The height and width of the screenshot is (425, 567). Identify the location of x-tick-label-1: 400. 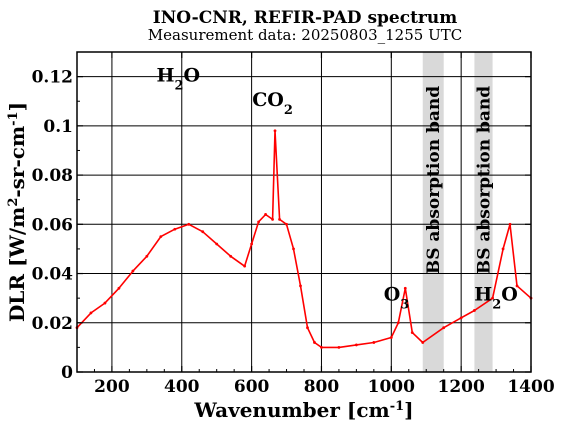
(182, 387).